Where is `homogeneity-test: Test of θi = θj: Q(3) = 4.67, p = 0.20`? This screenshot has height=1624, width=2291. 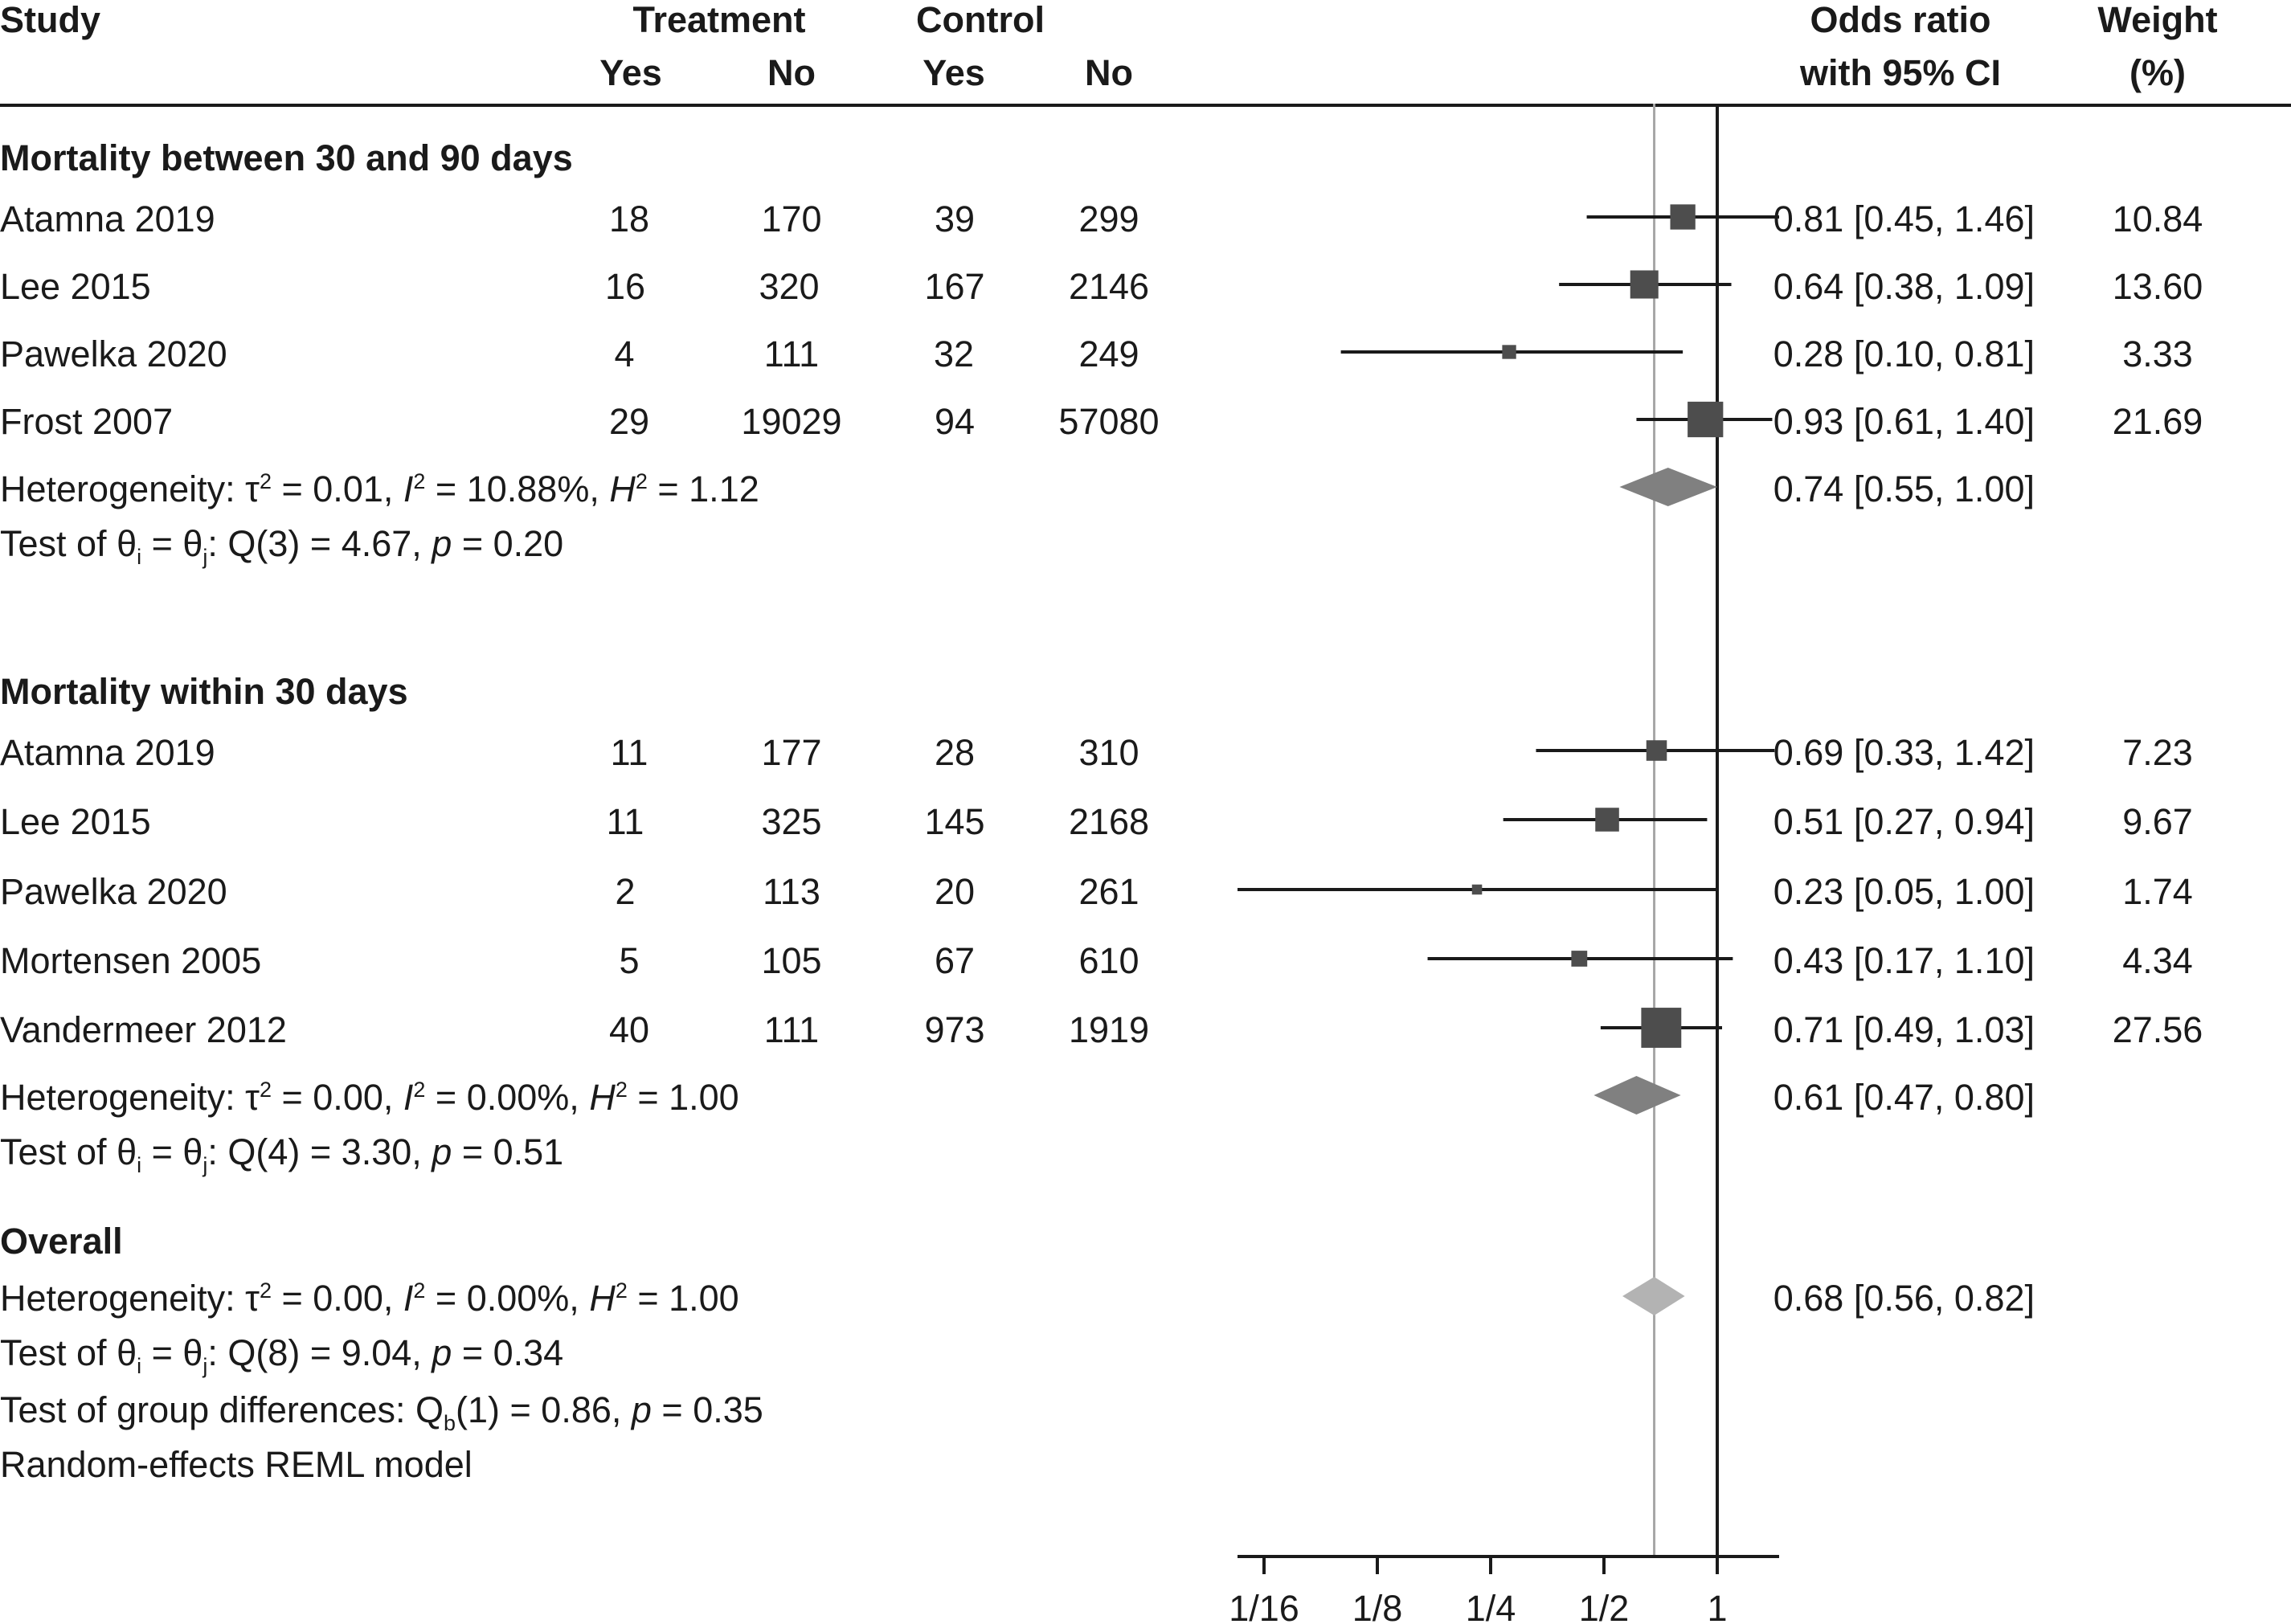
homogeneity-test: Test of θi = θj: Q(3) = 4.67, p = 0.20 is located at coordinates (282, 546).